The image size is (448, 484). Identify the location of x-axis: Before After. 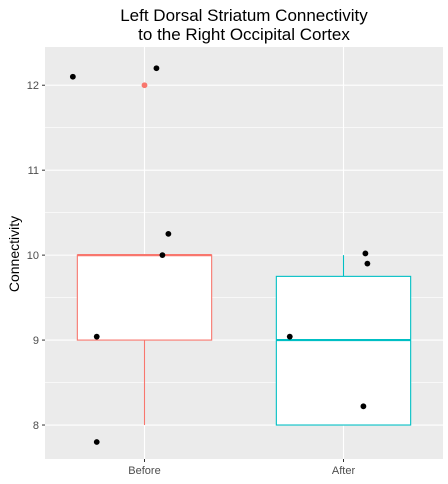
(241, 468).